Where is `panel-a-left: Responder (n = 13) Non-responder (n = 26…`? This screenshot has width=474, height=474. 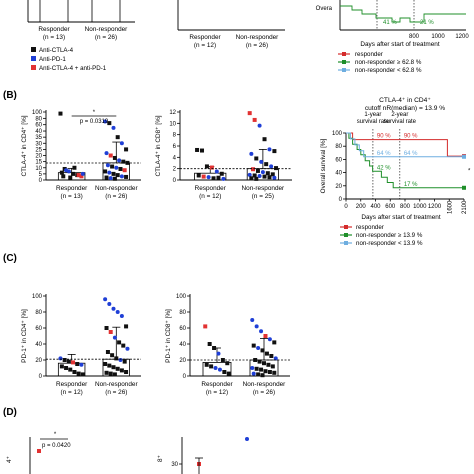 panel-a-left: Responder (n = 13) Non-responder (n = 26… is located at coordinates (81, 20).